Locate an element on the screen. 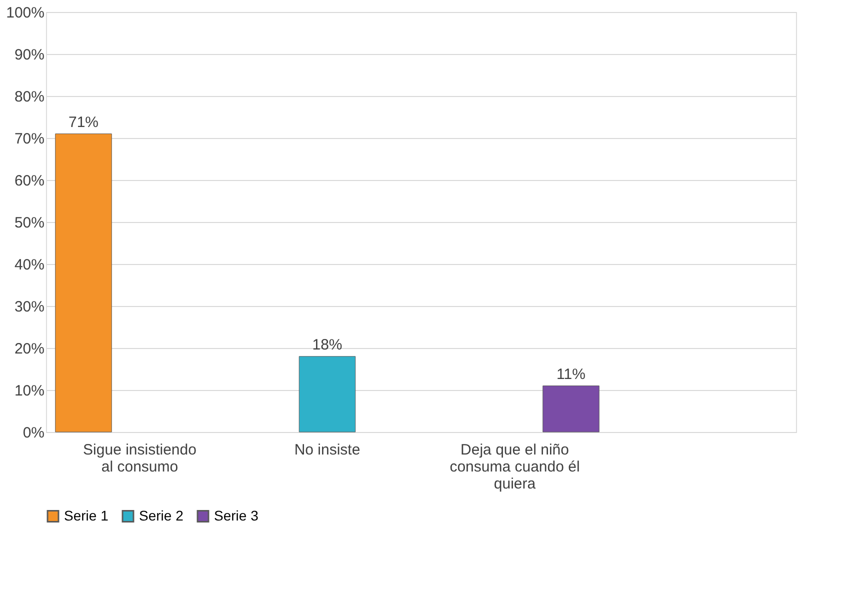 This screenshot has height=616, width=862. y-tick-label: 90% is located at coordinates (29, 55).